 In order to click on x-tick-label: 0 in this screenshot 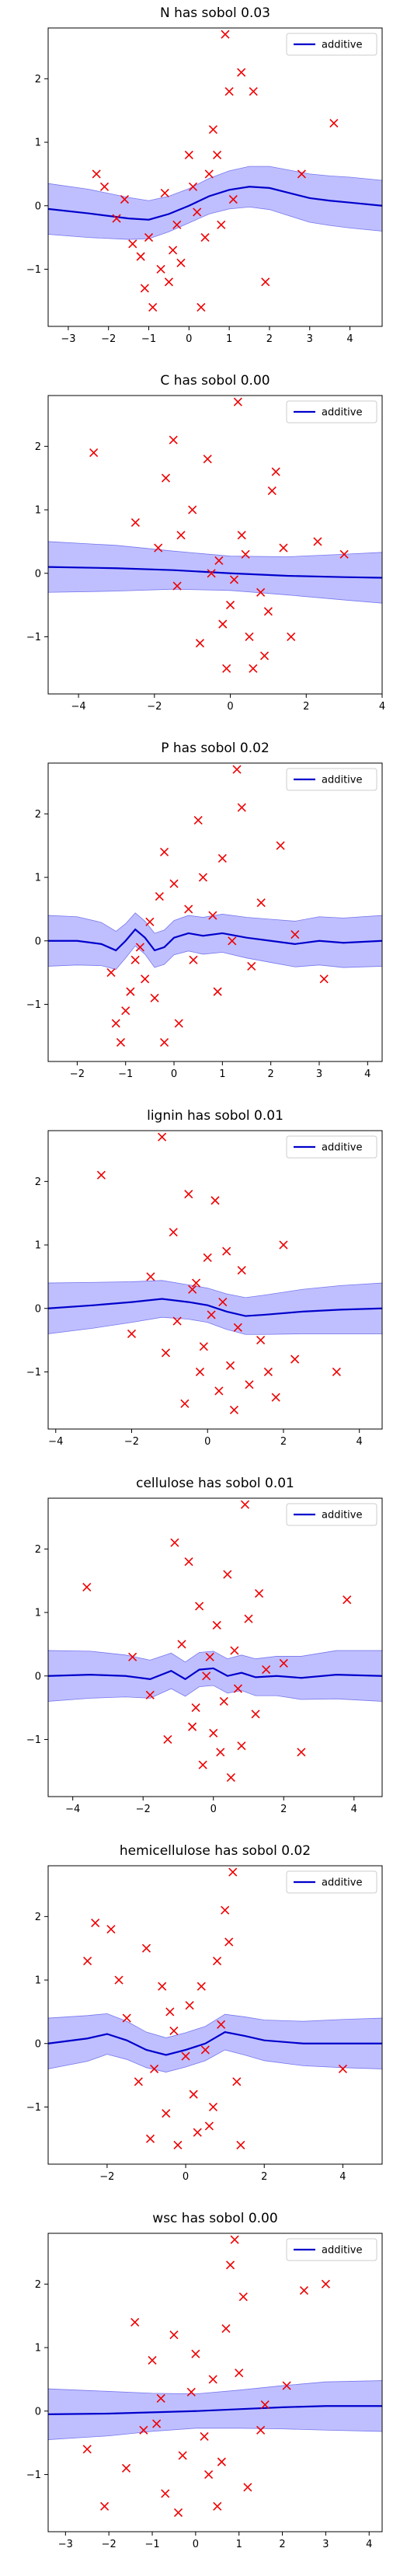, I will do `click(174, 1074)`.